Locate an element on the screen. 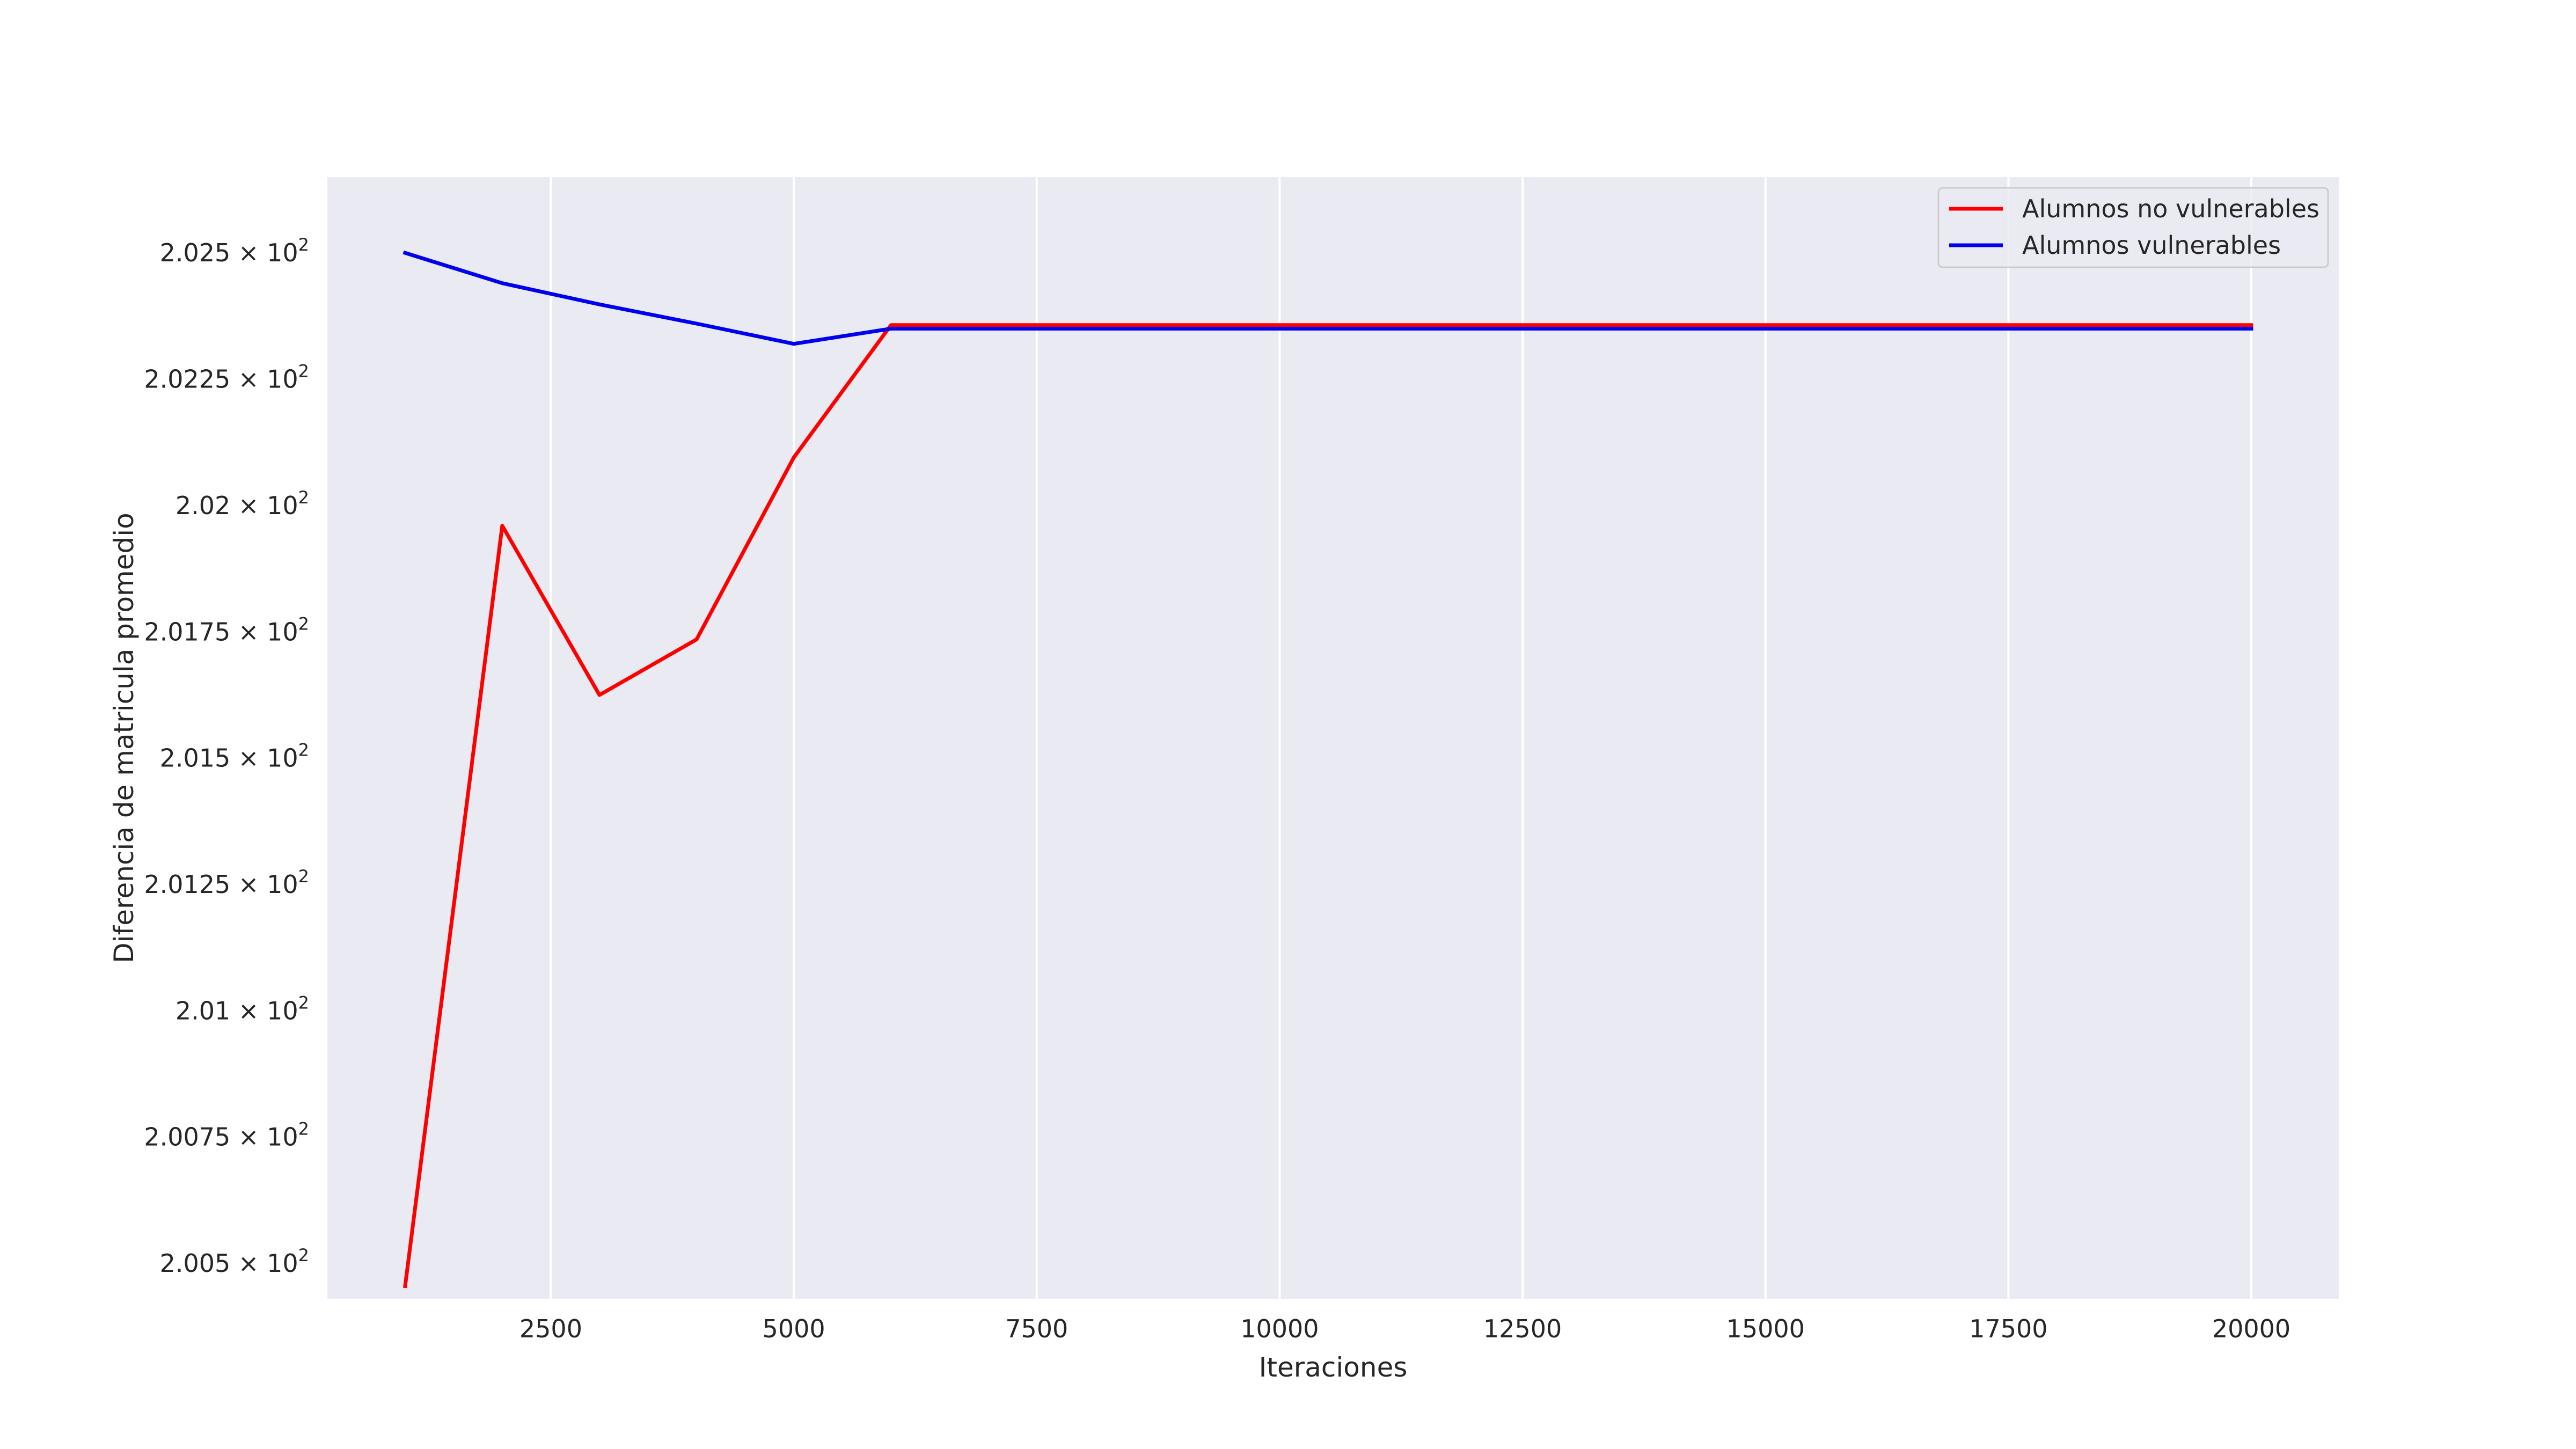 Image resolution: width=2576 pixels, height=1449 pixels. legend-box is located at coordinates (2133, 227).